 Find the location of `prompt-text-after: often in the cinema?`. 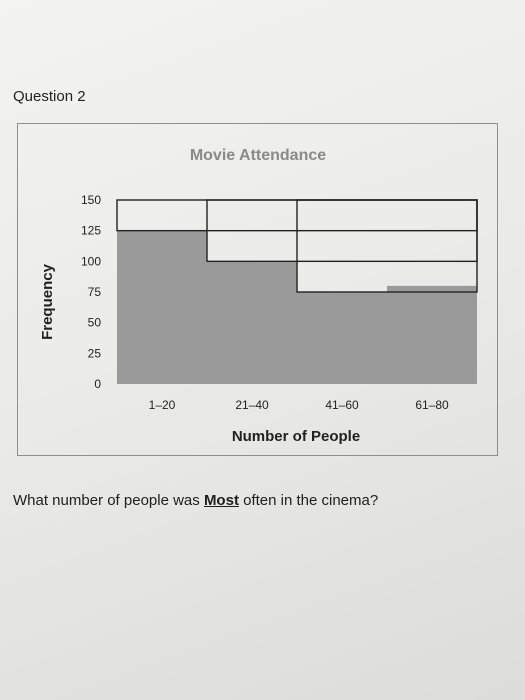

prompt-text-after: often in the cinema? is located at coordinates (308, 500).